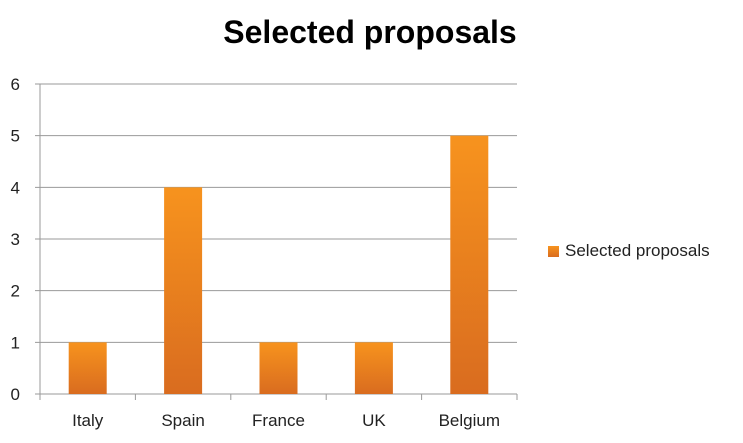  I want to click on chart-title: Selected proposals, so click(370, 32).